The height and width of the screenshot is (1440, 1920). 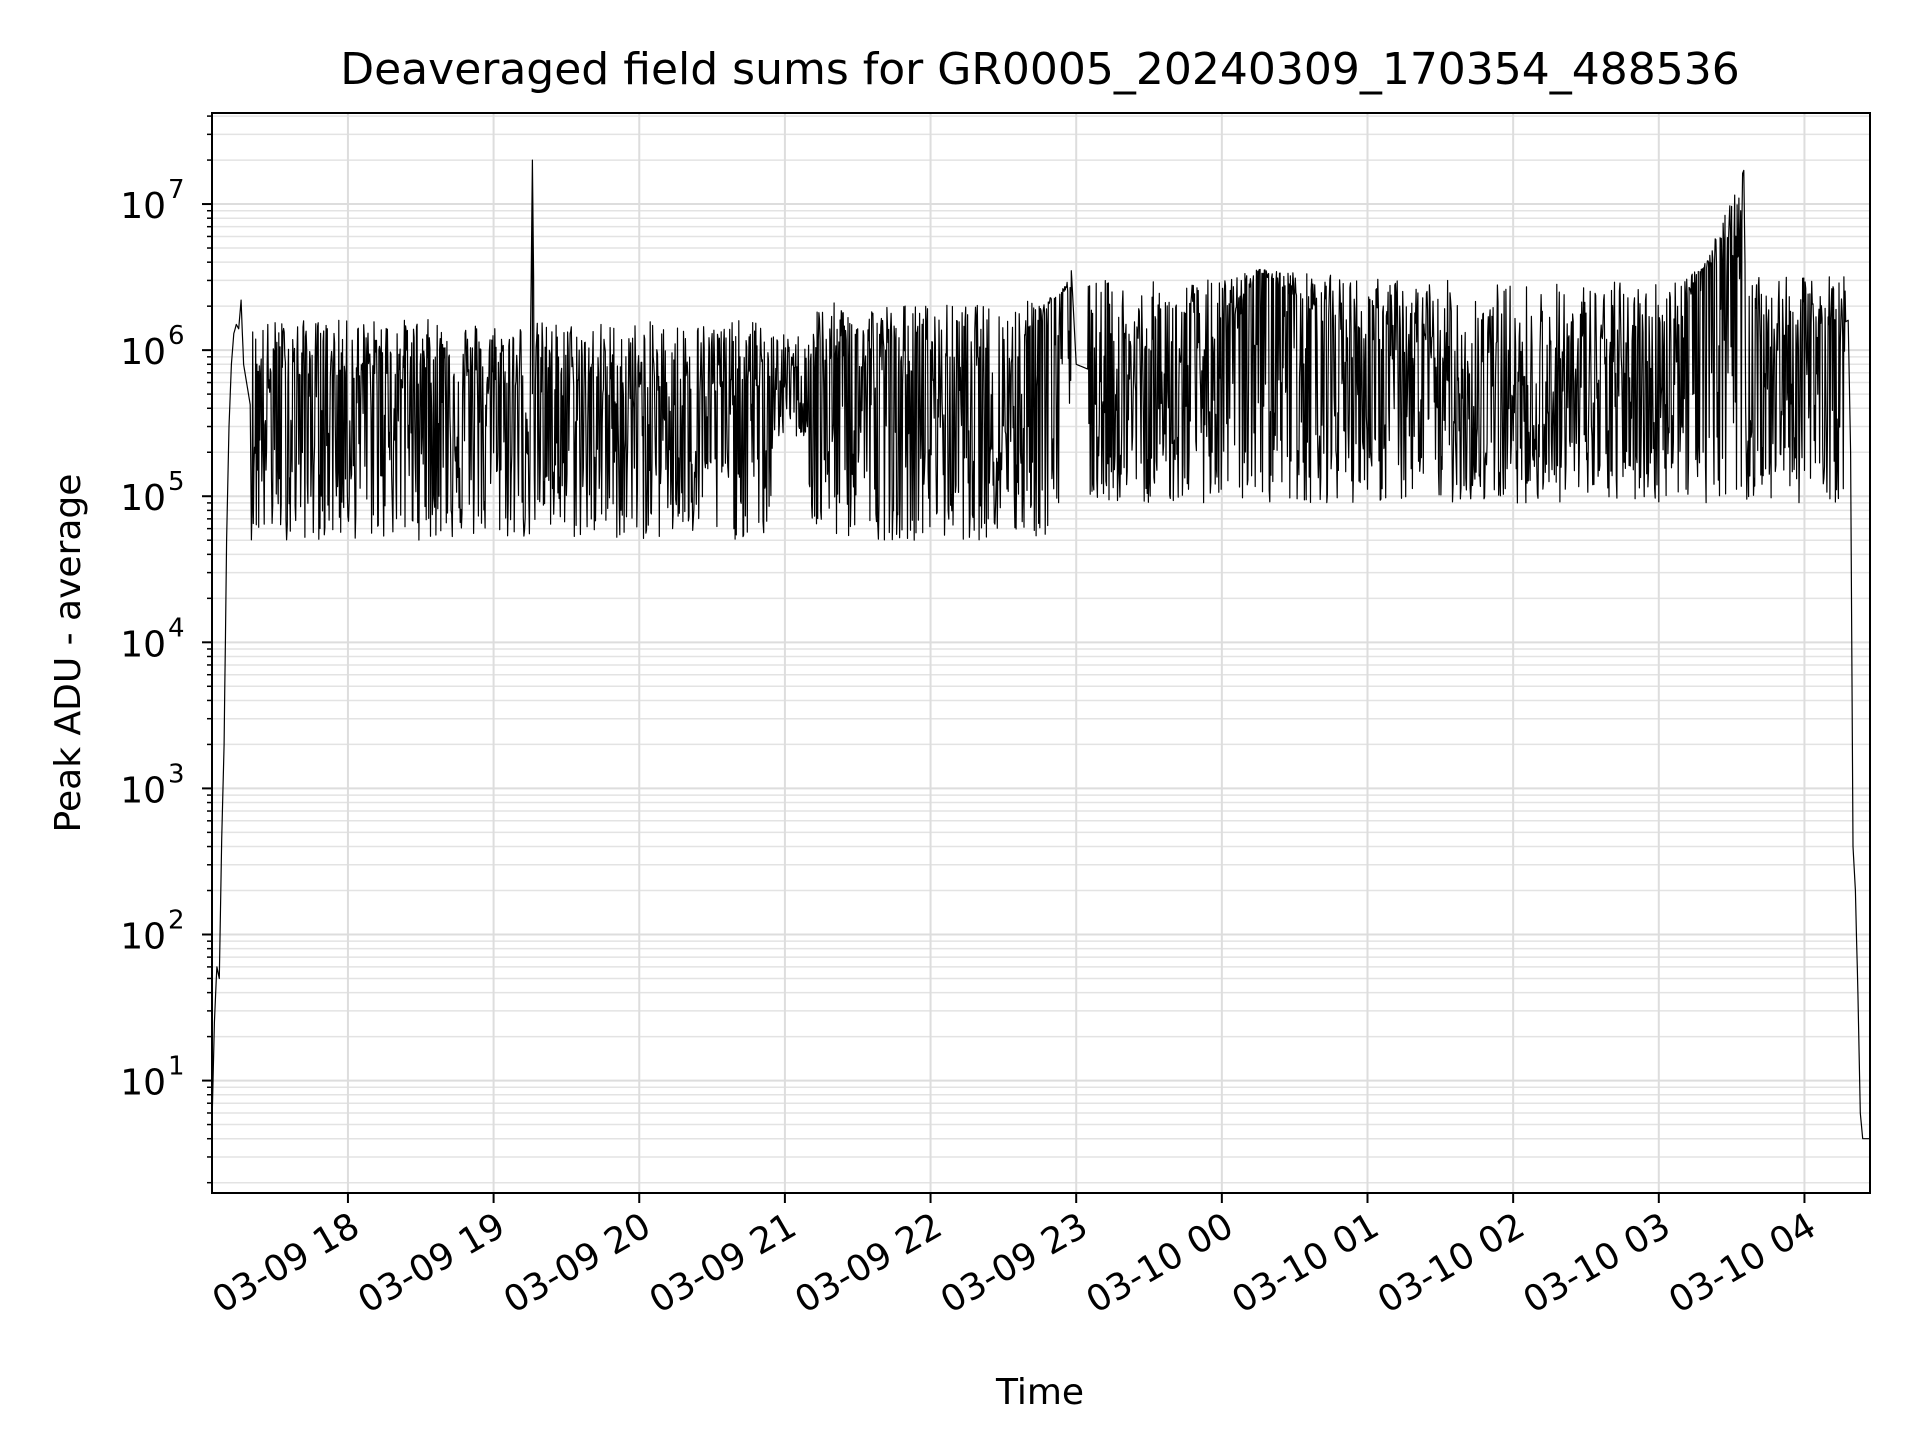 I want to click on y-tick-label-exponent: 6, so click(x=176, y=336).